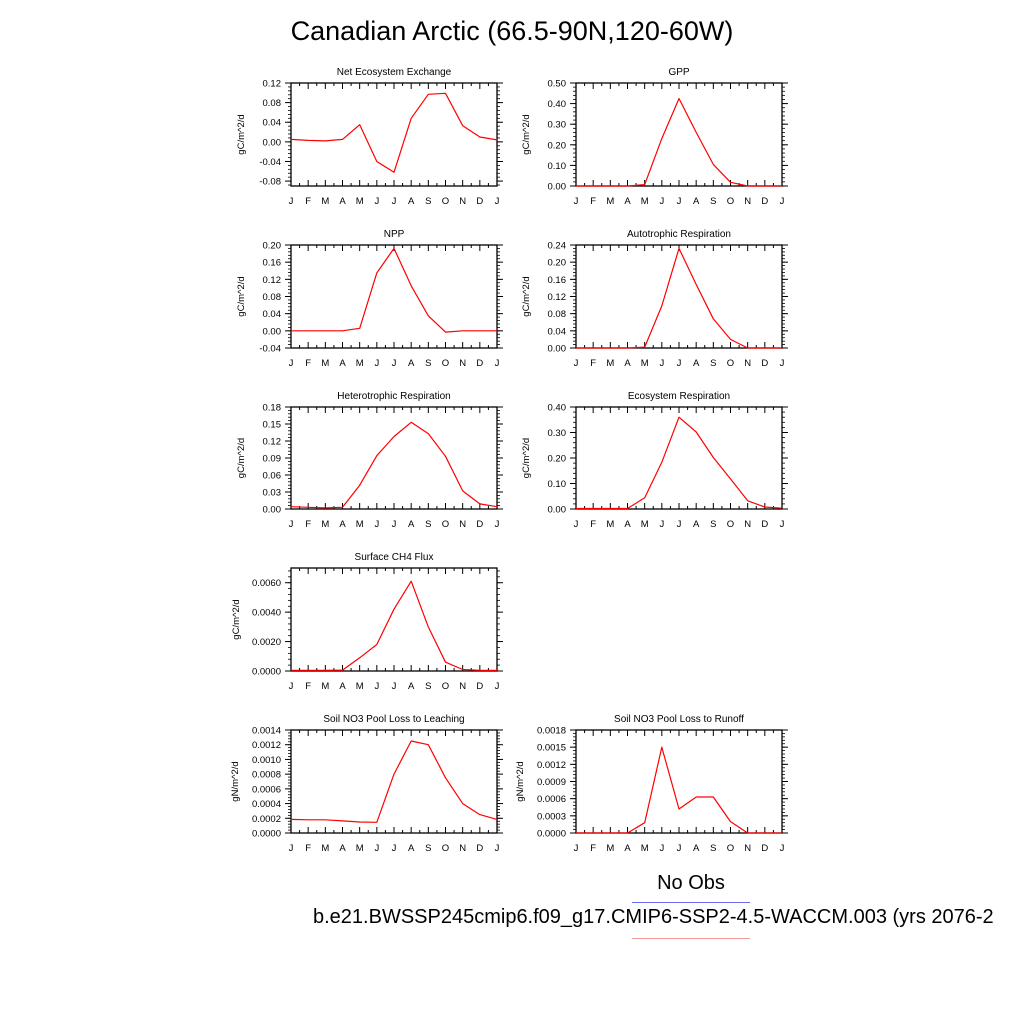  What do you see at coordinates (266, 731) in the screenshot?
I see `y-tick-label: 0.0014` at bounding box center [266, 731].